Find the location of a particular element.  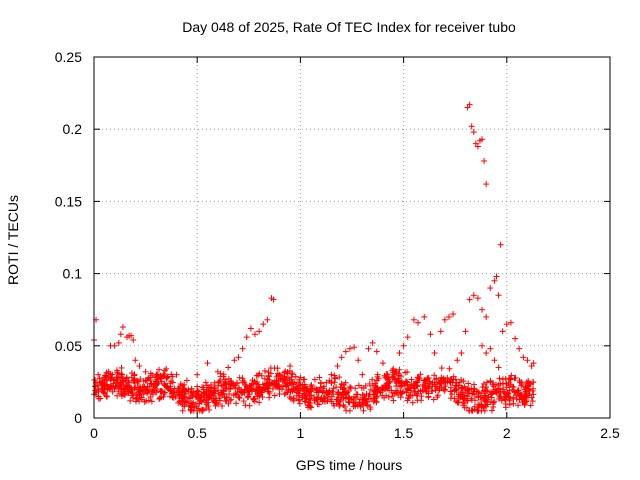

y-tick-label: 0.15 is located at coordinates (68, 201).